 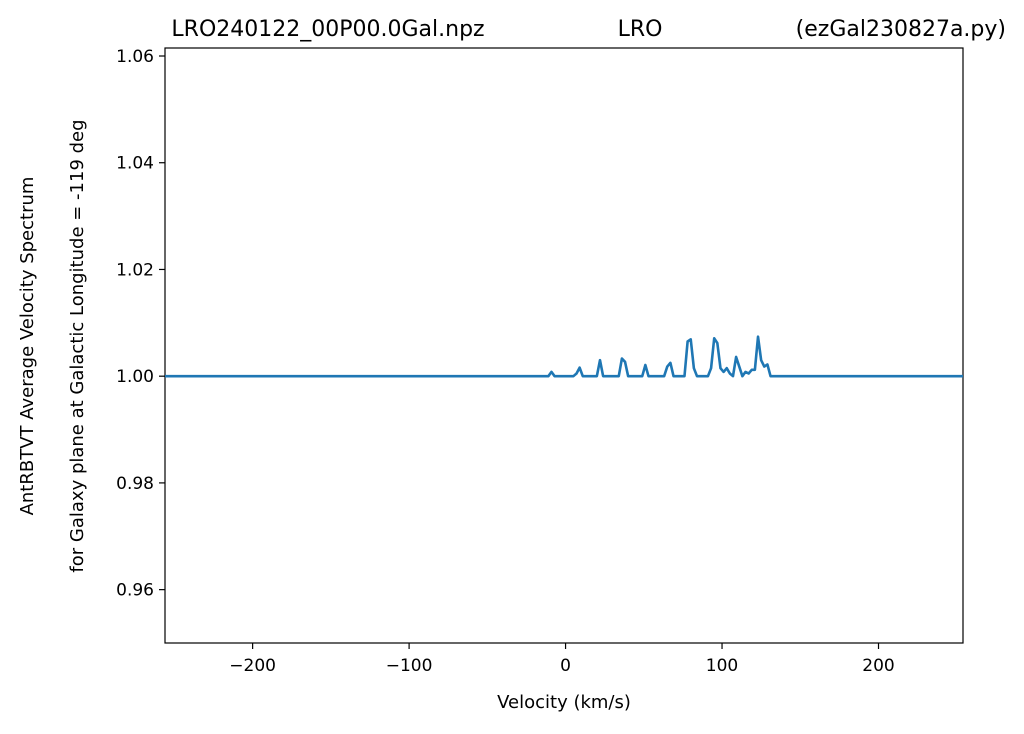 I want to click on x-tick-label: 200, so click(x=878, y=666).